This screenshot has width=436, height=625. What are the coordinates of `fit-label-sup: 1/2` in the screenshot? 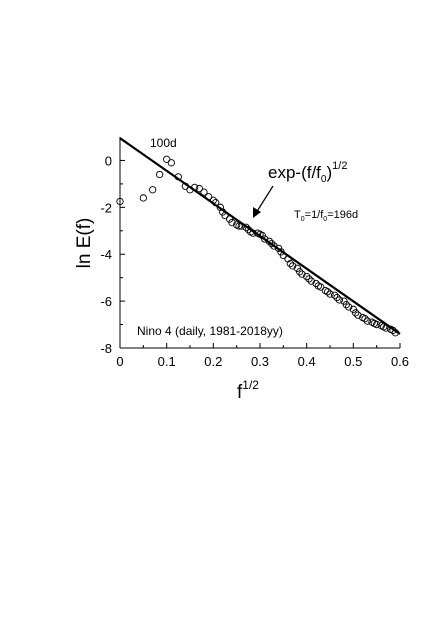 It's located at (339, 166).